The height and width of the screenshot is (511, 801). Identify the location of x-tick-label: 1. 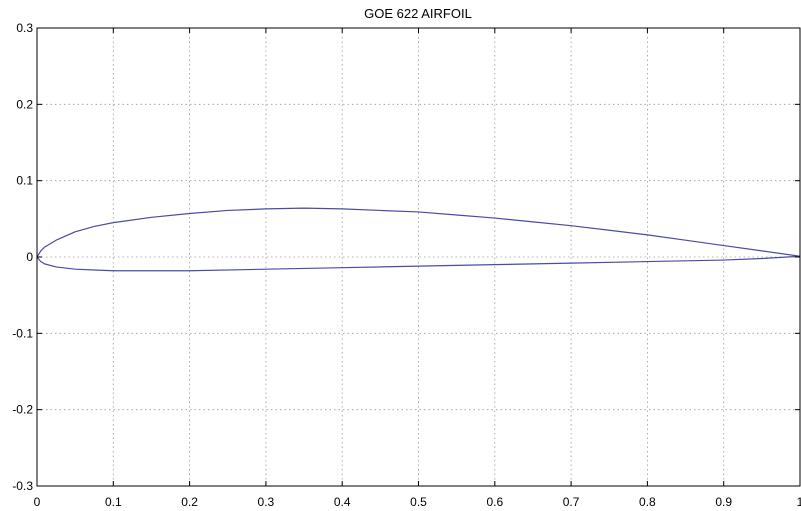
(799, 502).